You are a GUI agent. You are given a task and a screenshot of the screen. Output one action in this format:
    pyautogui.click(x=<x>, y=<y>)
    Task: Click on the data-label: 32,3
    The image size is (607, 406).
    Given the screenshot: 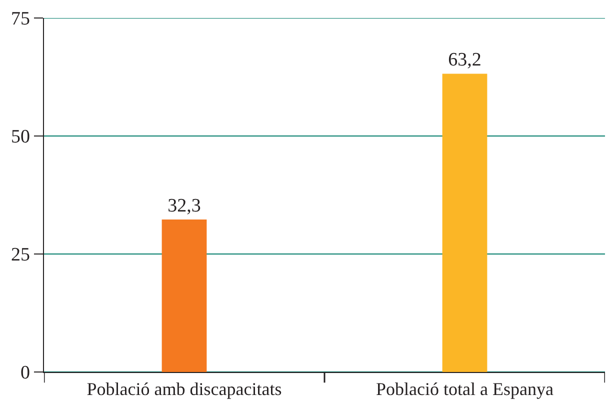 What is the action you would take?
    pyautogui.click(x=184, y=206)
    